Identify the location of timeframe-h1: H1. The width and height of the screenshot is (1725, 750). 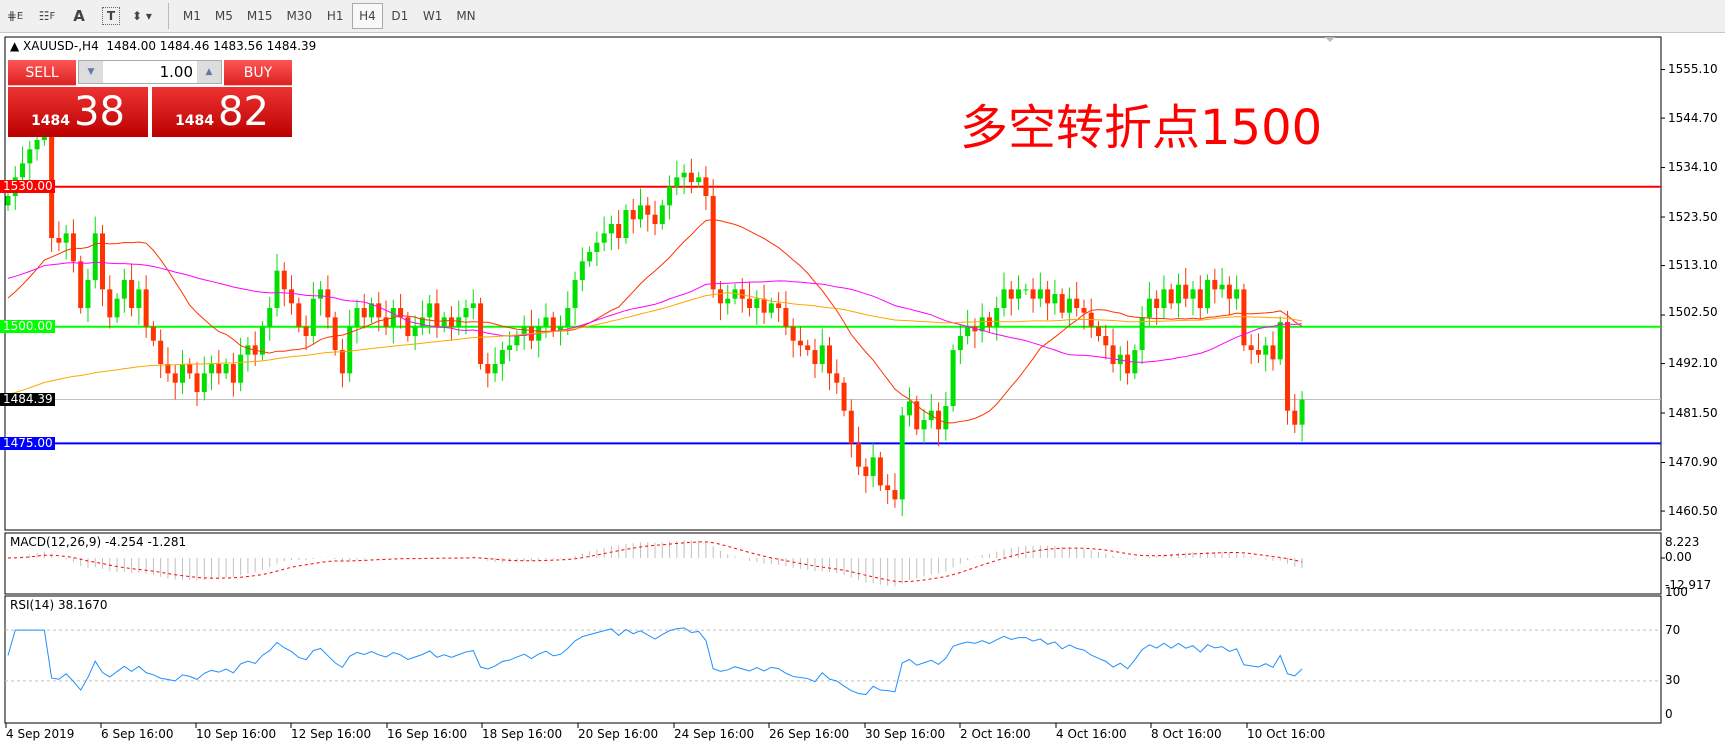
(335, 16).